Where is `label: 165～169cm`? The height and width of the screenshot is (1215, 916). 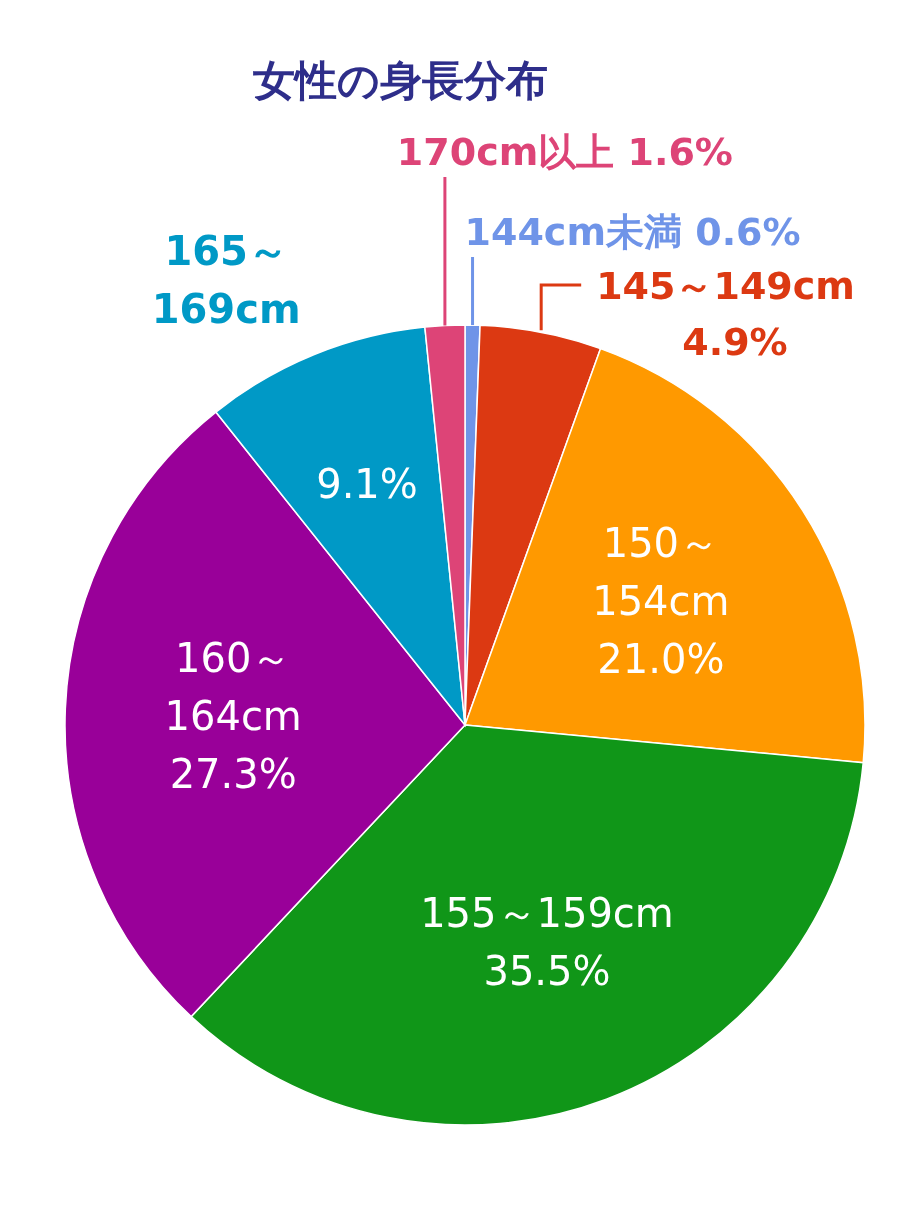 label: 165～169cm is located at coordinates (226, 280).